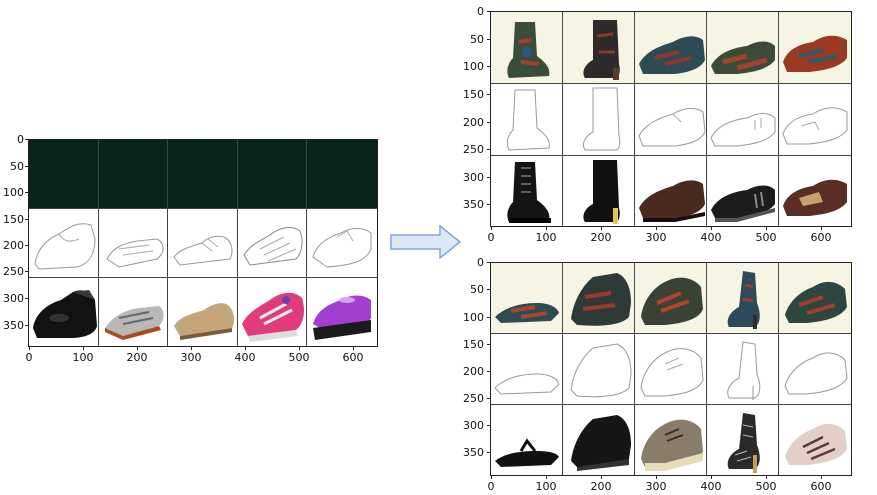 The image size is (877, 495). What do you see at coordinates (601, 119) in the screenshot?
I see `heel-boot-sketch-icon` at bounding box center [601, 119].